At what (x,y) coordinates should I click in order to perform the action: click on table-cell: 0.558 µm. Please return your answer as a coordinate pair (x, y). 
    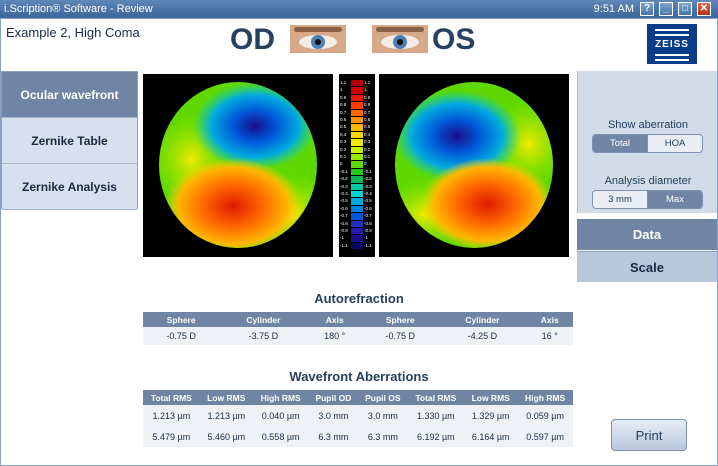
    Looking at the image, I should click on (280, 436).